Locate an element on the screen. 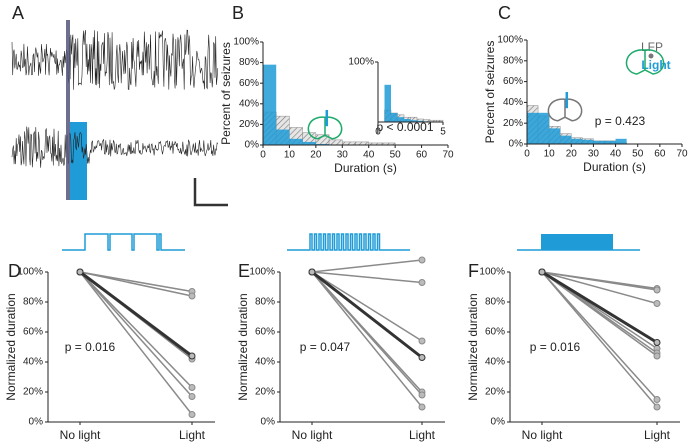  annotation: p = 0.423 is located at coordinates (620, 121).